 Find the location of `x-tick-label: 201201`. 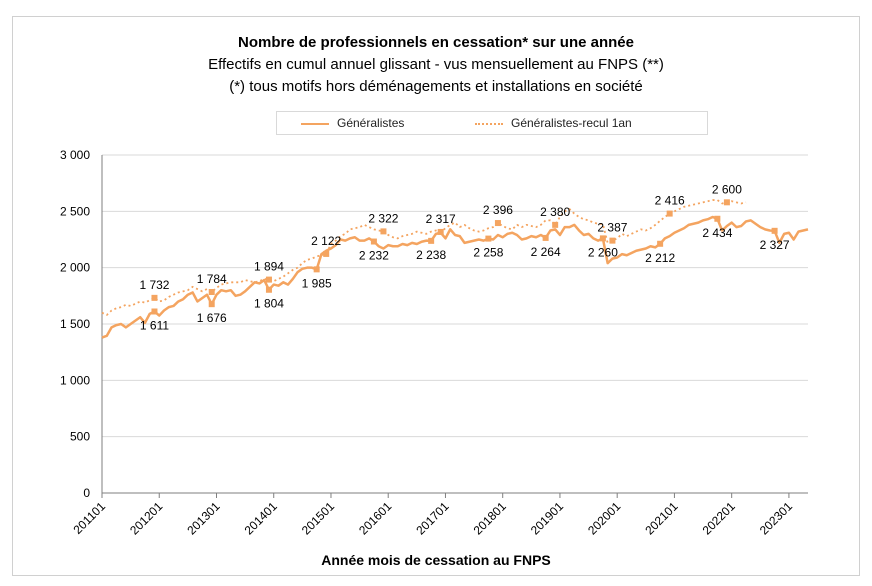

x-tick-label: 201201 is located at coordinates (146, 518).